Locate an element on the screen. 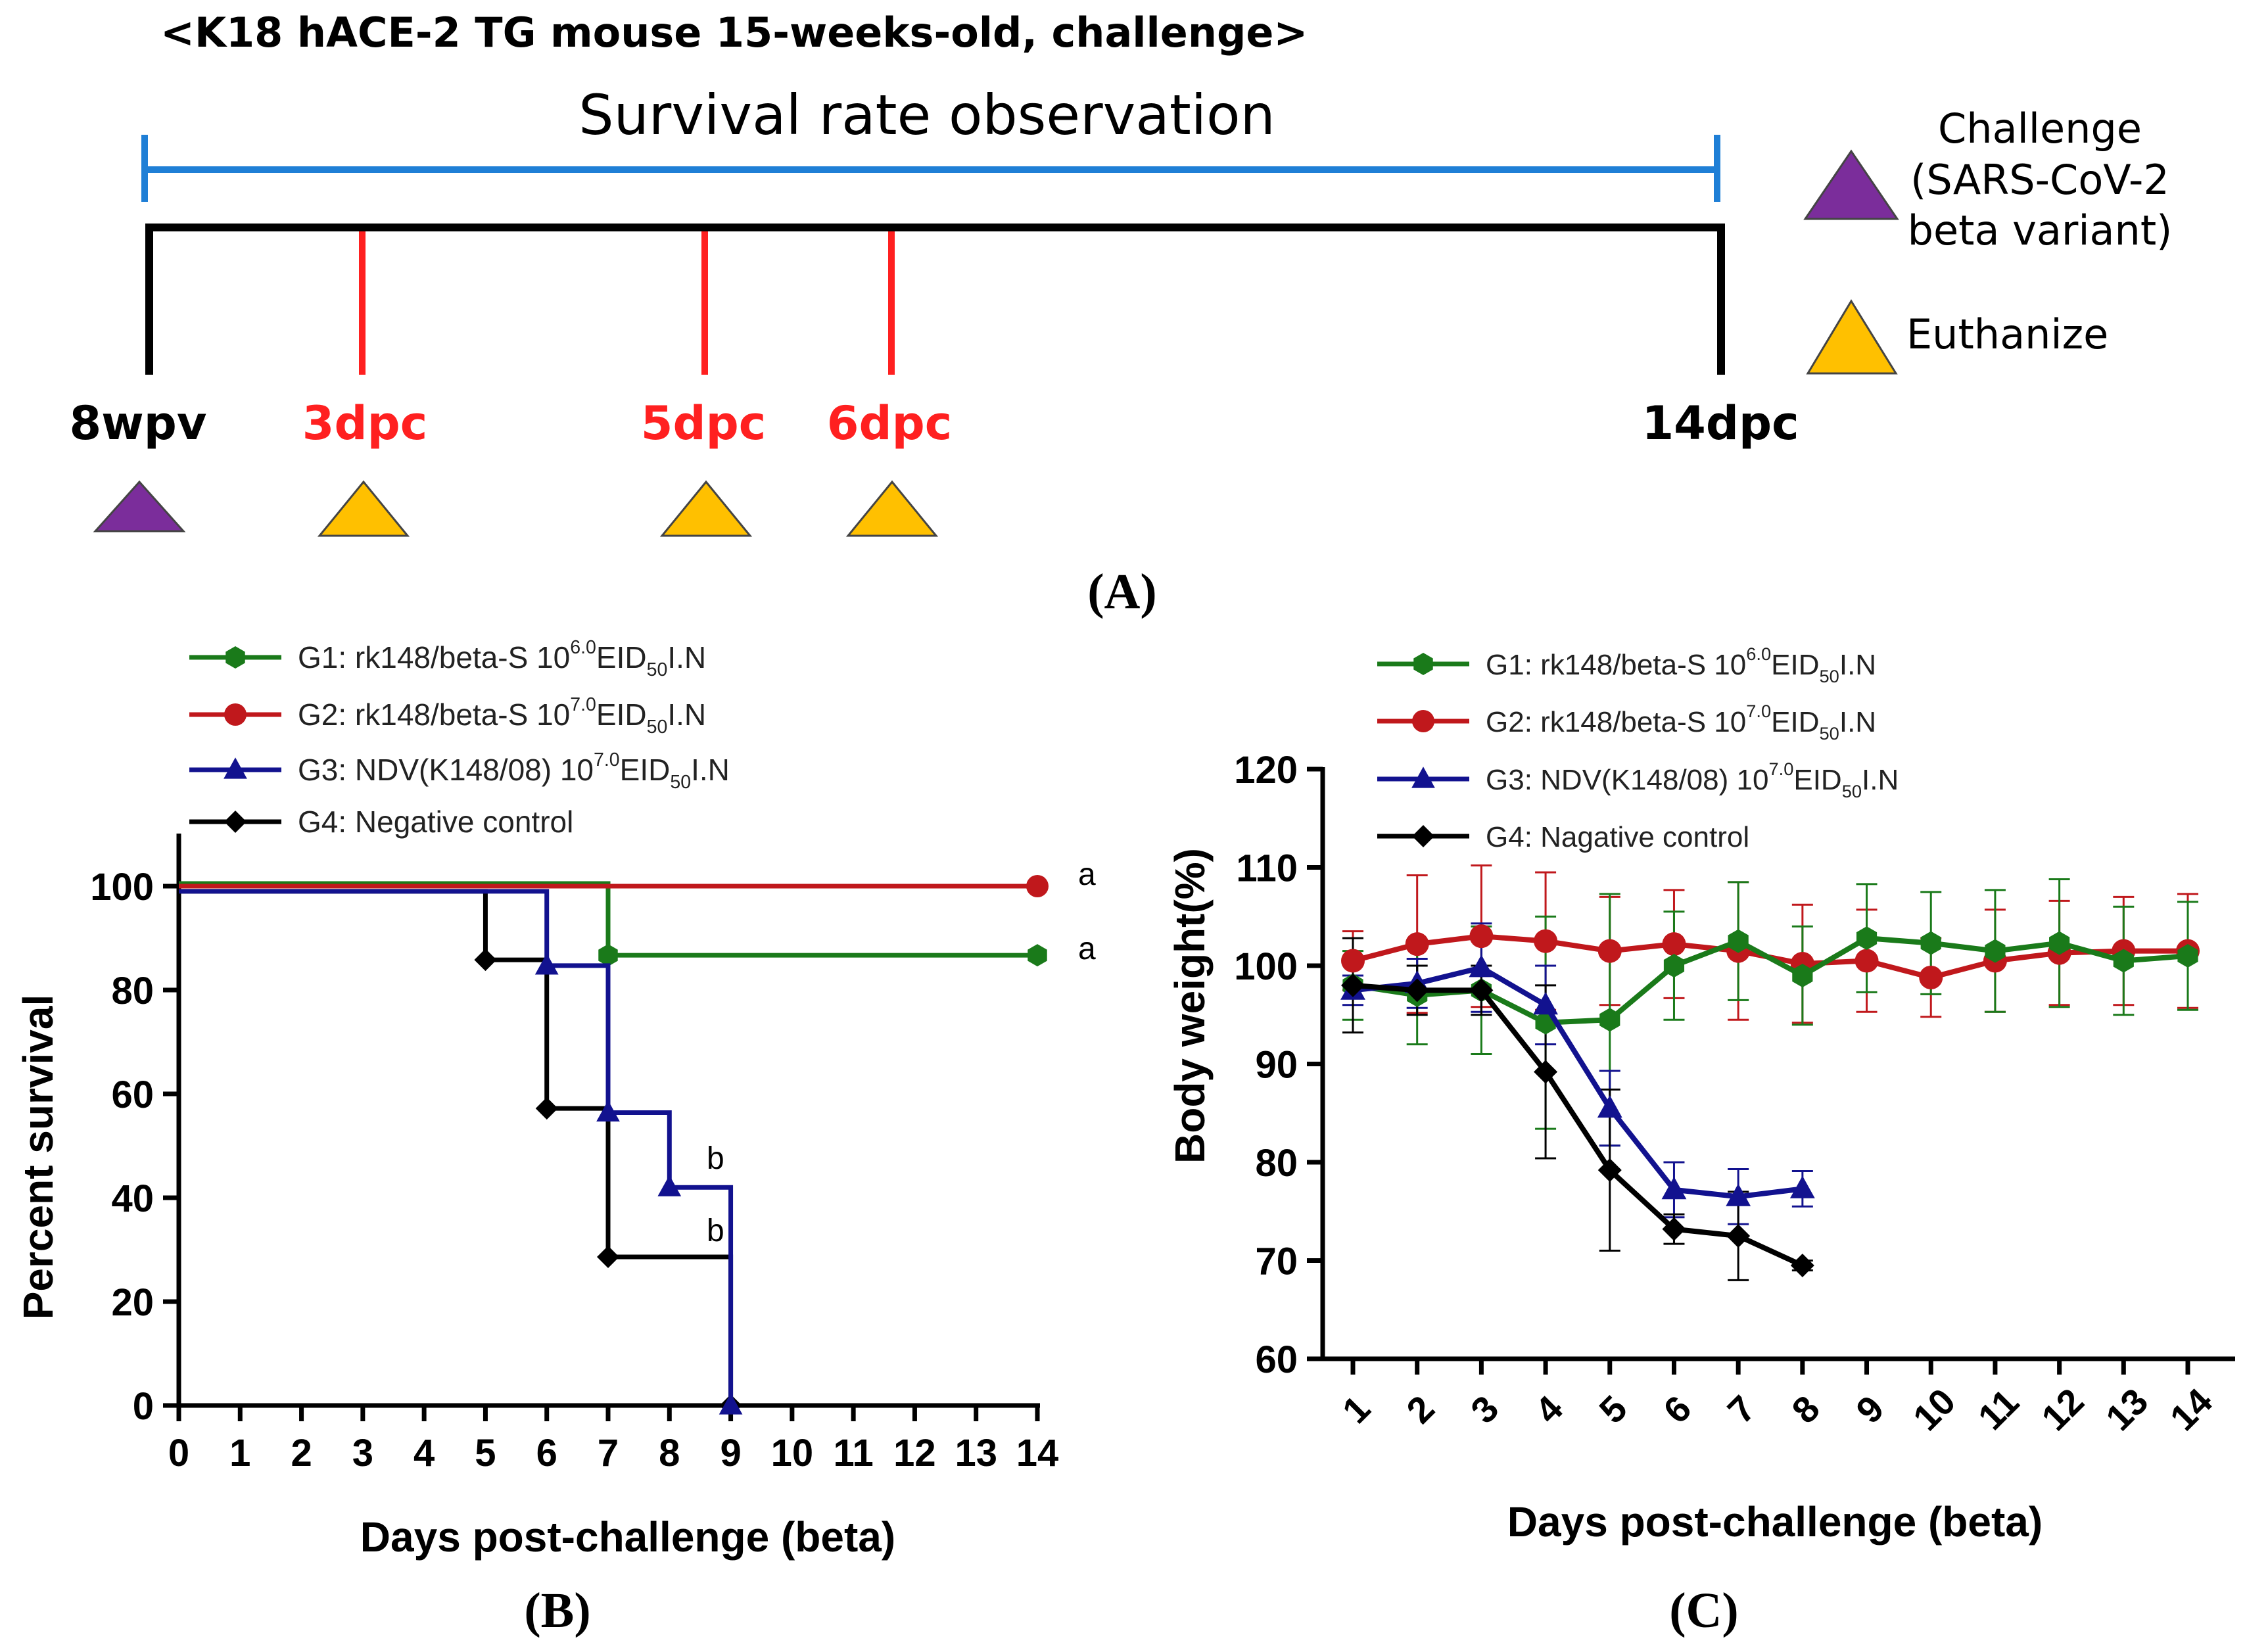  observation-bracket is located at coordinates (930, 168).